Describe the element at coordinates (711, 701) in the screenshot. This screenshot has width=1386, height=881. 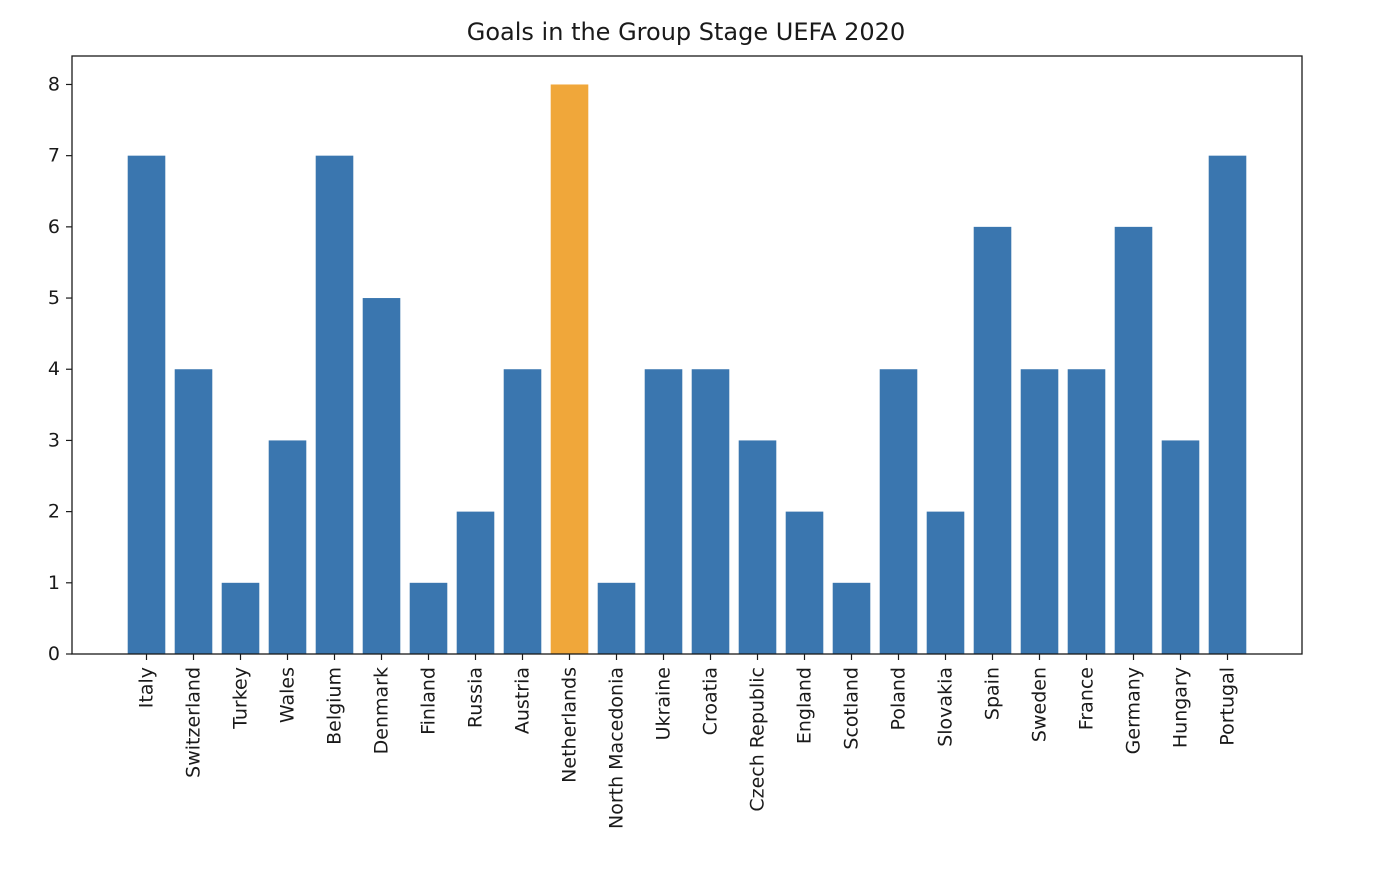
I see `x-tick-label: Croatia` at that location.